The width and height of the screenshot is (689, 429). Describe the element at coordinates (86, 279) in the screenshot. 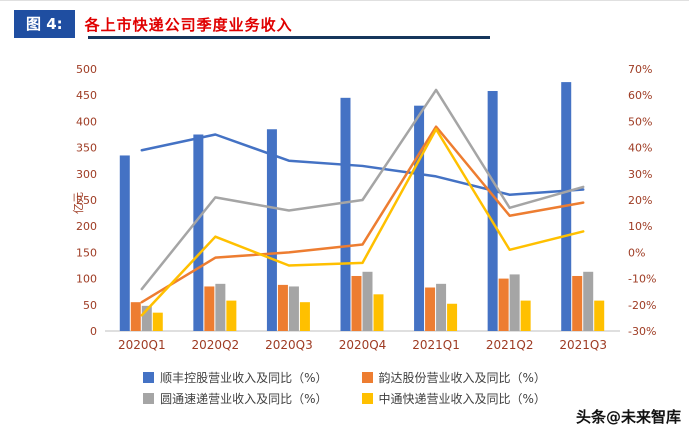

I see `left-axis-tick: 100` at that location.